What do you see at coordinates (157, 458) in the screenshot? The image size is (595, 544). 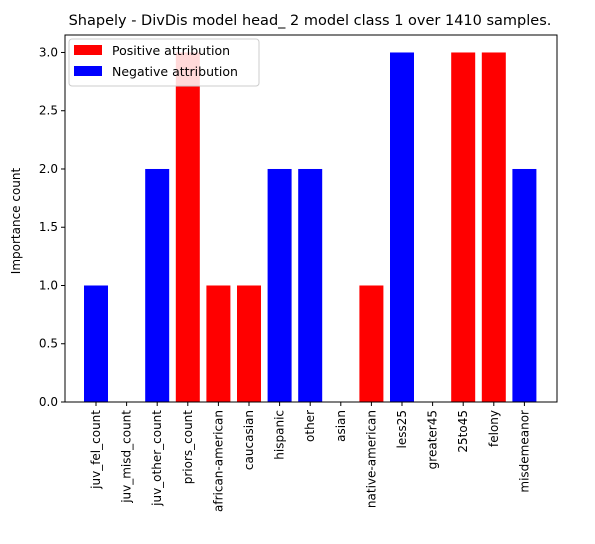 I see `x-tick-label: juv_other_count` at bounding box center [157, 458].